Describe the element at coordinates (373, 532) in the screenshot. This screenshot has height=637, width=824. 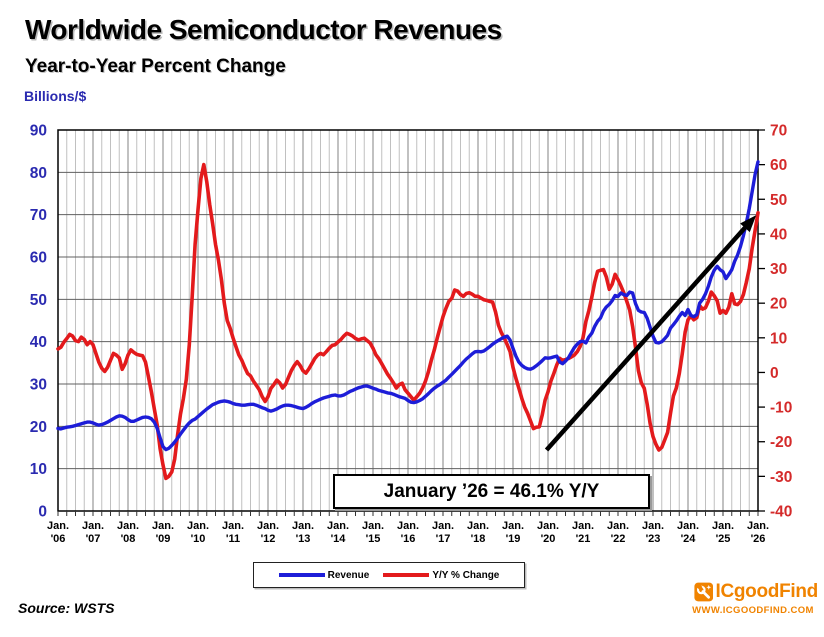
I see `svg-text:Jan.'15: Jan. '15` at that location.